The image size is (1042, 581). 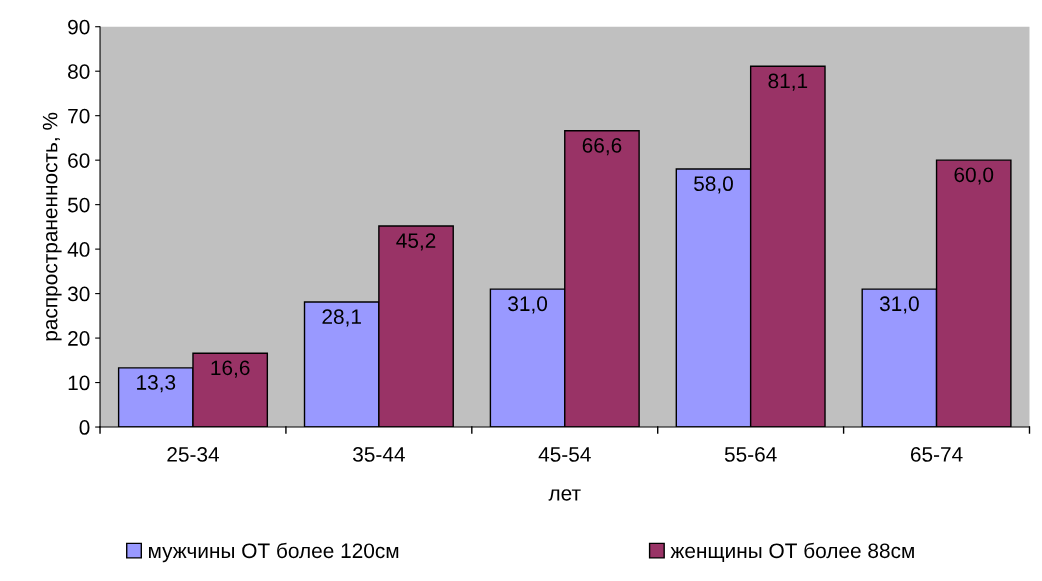 What do you see at coordinates (974, 176) in the screenshot?
I see `data-label: 60,0` at bounding box center [974, 176].